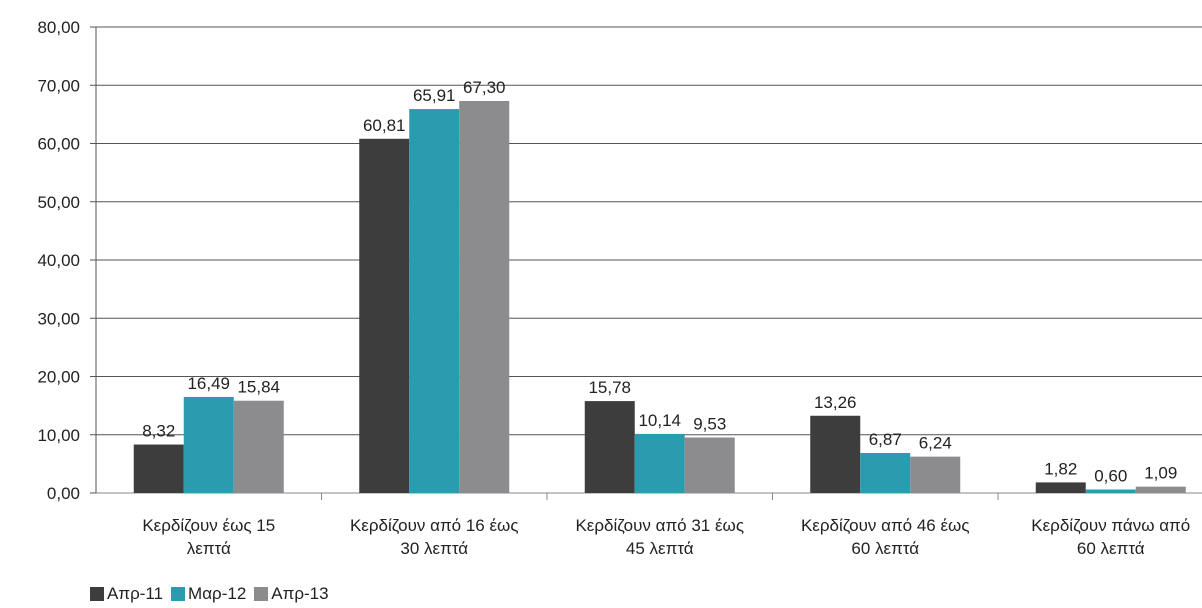 Image resolution: width=1202 pixels, height=608 pixels. What do you see at coordinates (1110, 476) in the screenshot?
I see `data-label: 0,60` at bounding box center [1110, 476].